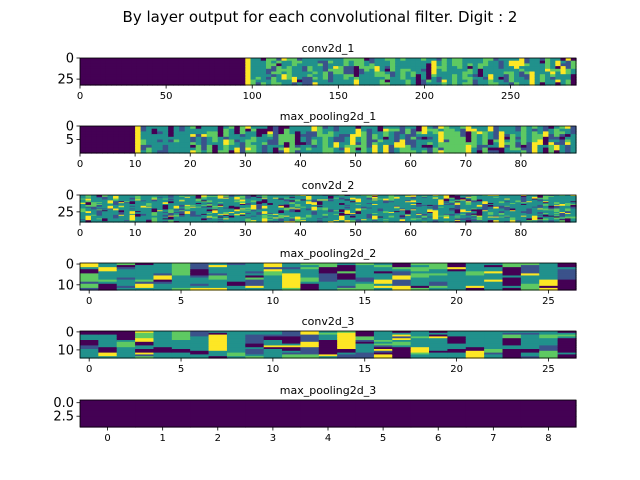 The width and height of the screenshot is (640, 480). I want to click on x-tick-label: 5, so click(181, 301).